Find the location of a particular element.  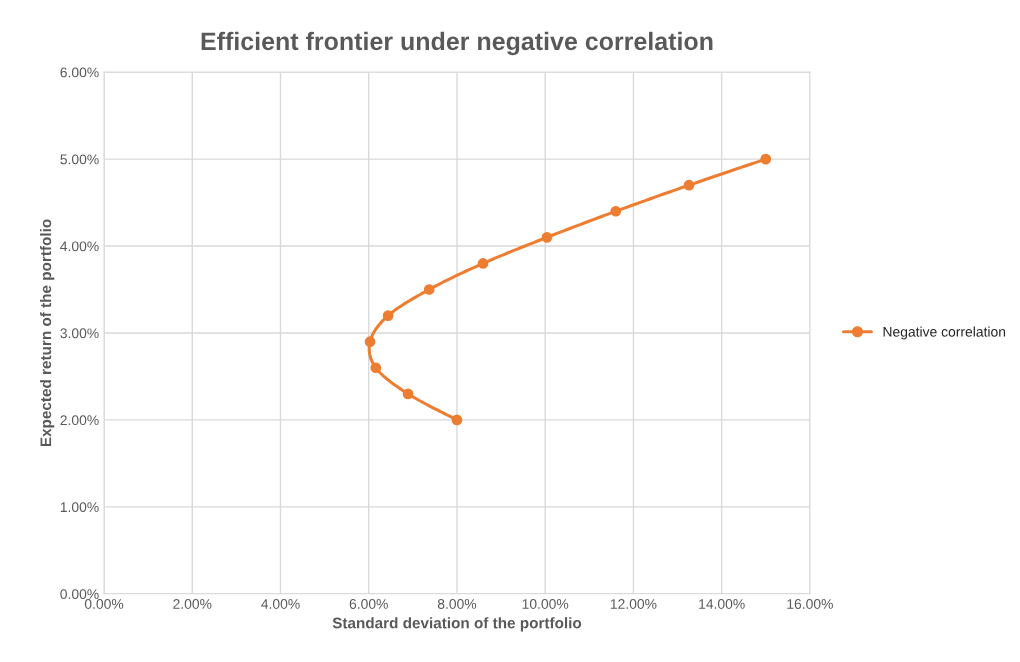

x-axis-title: Standard deviation of the portfolio is located at coordinates (457, 624).